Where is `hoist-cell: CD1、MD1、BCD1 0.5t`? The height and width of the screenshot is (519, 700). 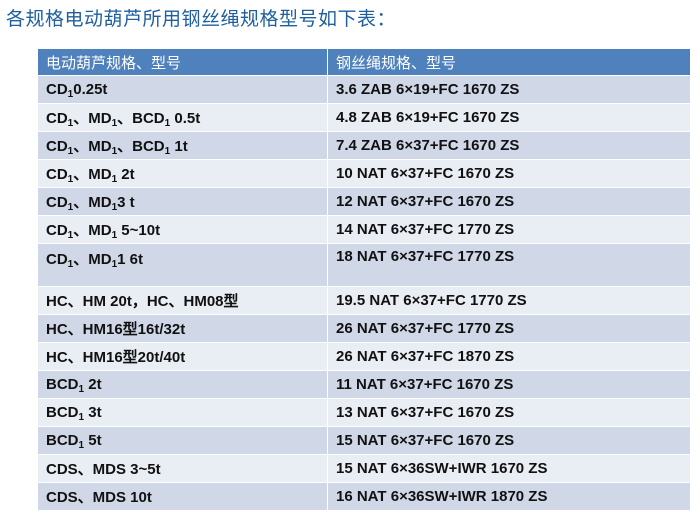 hoist-cell: CD1、MD1、BCD1 0.5t is located at coordinates (182, 117).